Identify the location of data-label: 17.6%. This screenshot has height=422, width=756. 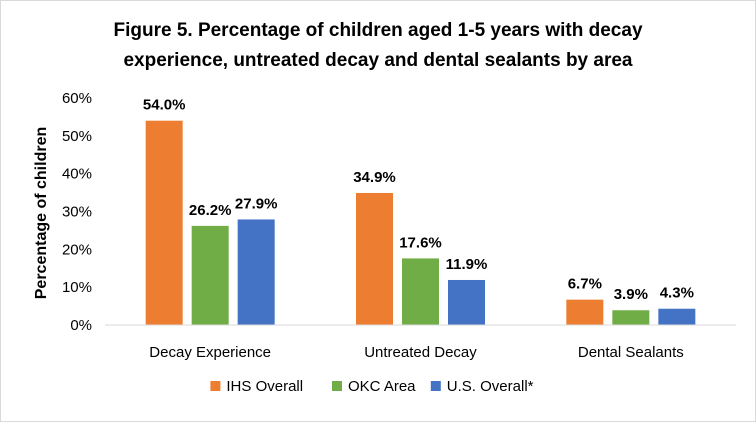
(420, 242).